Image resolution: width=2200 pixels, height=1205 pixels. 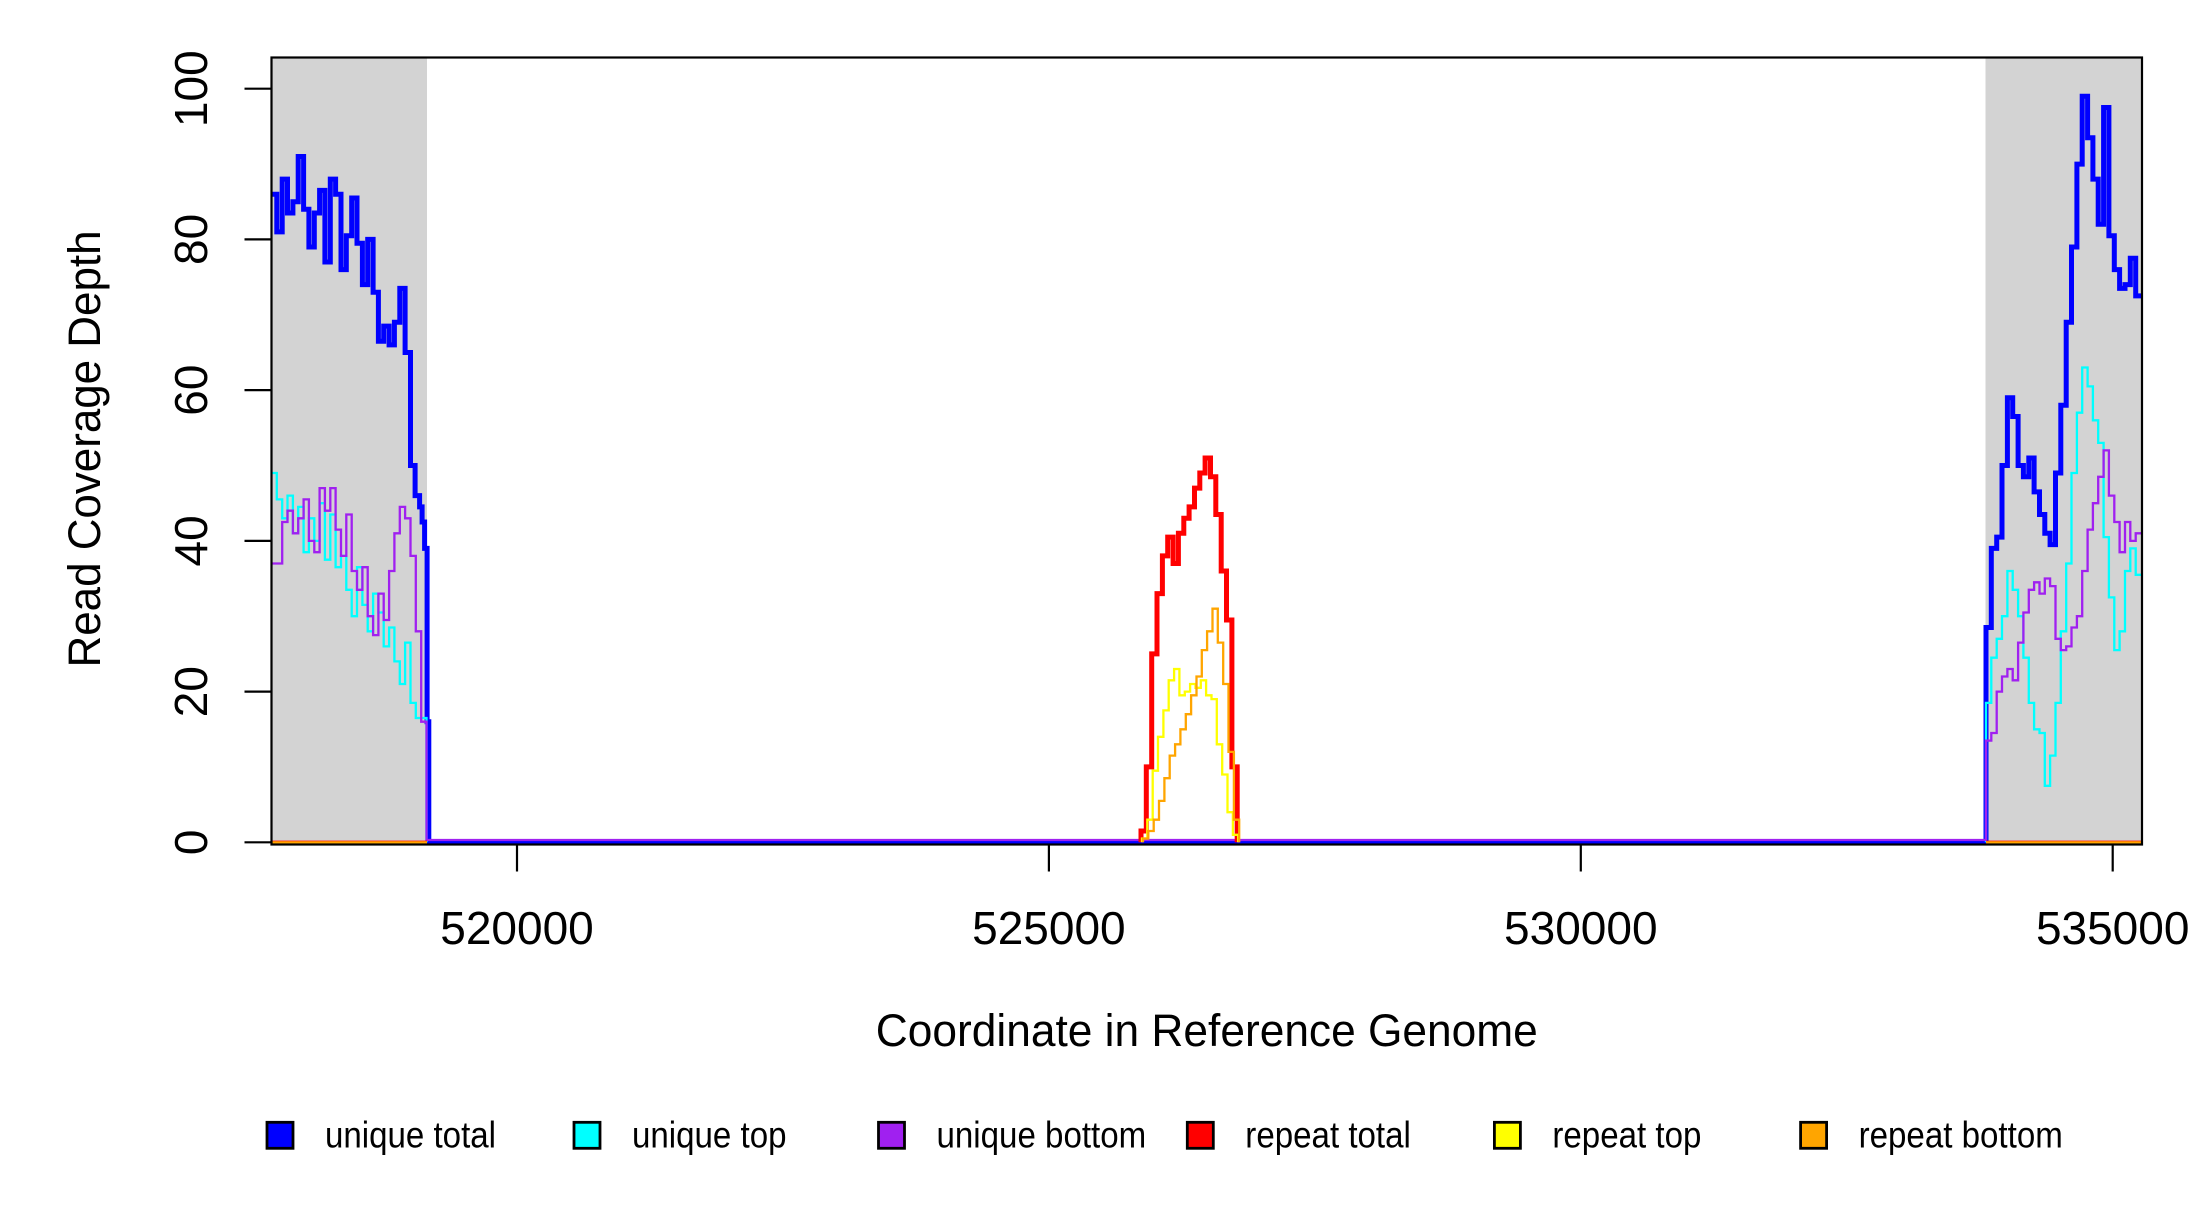 What do you see at coordinates (1042, 1134) in the screenshot?
I see `svg-text: unique bottom` at bounding box center [1042, 1134].